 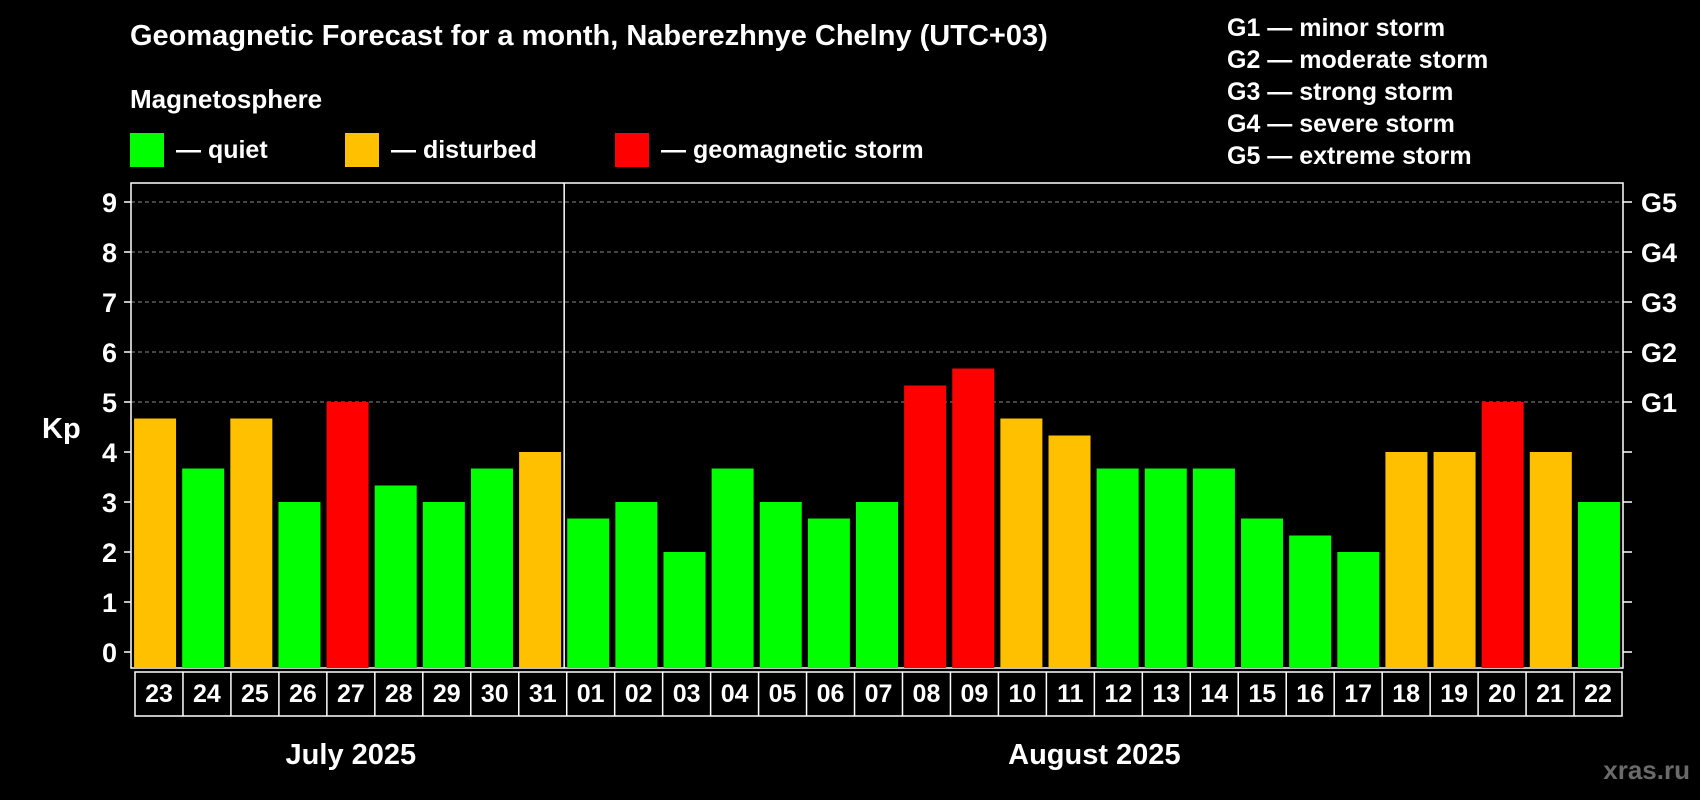 What do you see at coordinates (1022, 694) in the screenshot?
I see `date-label-10: 10` at bounding box center [1022, 694].